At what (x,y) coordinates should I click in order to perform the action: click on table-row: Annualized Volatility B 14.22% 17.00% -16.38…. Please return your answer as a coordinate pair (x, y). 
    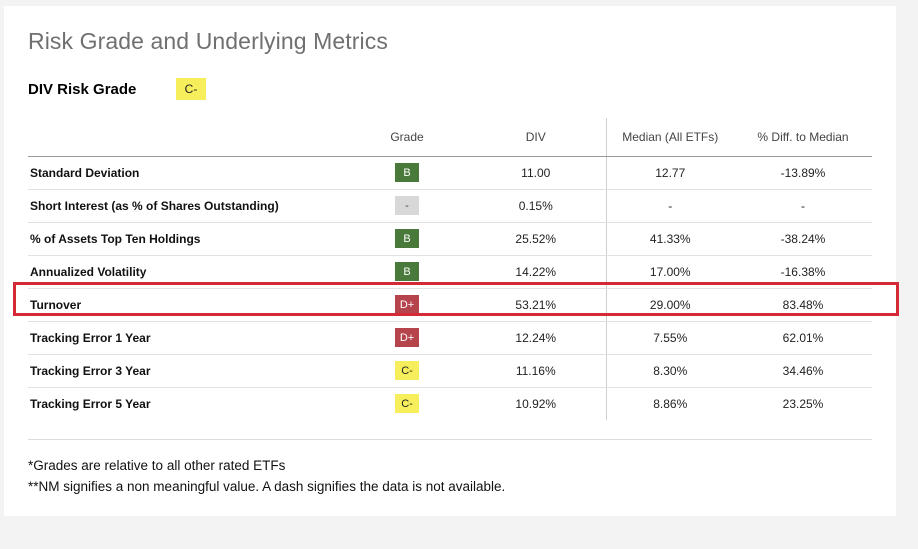
    Looking at the image, I should click on (450, 272).